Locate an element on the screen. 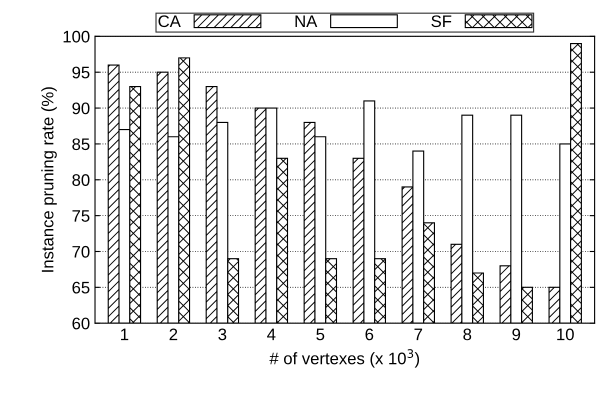  x-tick-label: 2 is located at coordinates (174, 334).